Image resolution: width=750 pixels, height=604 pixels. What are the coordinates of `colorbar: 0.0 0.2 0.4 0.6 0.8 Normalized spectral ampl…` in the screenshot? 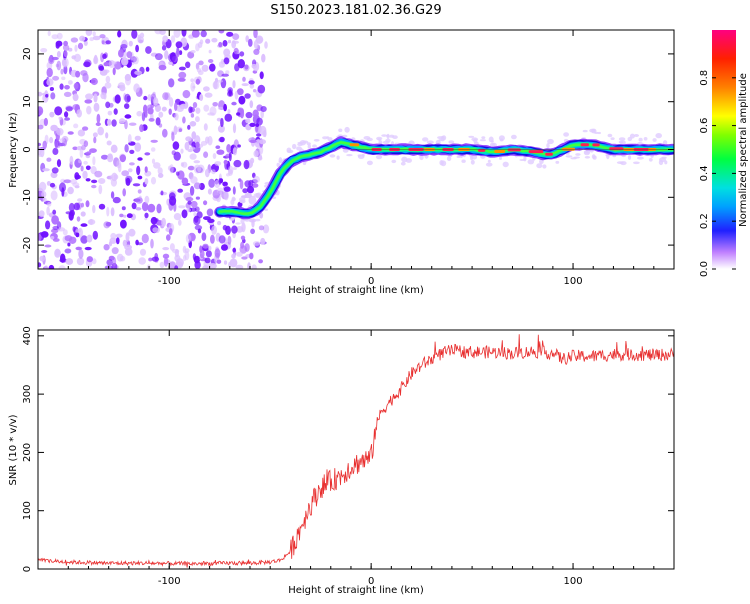 It's located at (724, 153).